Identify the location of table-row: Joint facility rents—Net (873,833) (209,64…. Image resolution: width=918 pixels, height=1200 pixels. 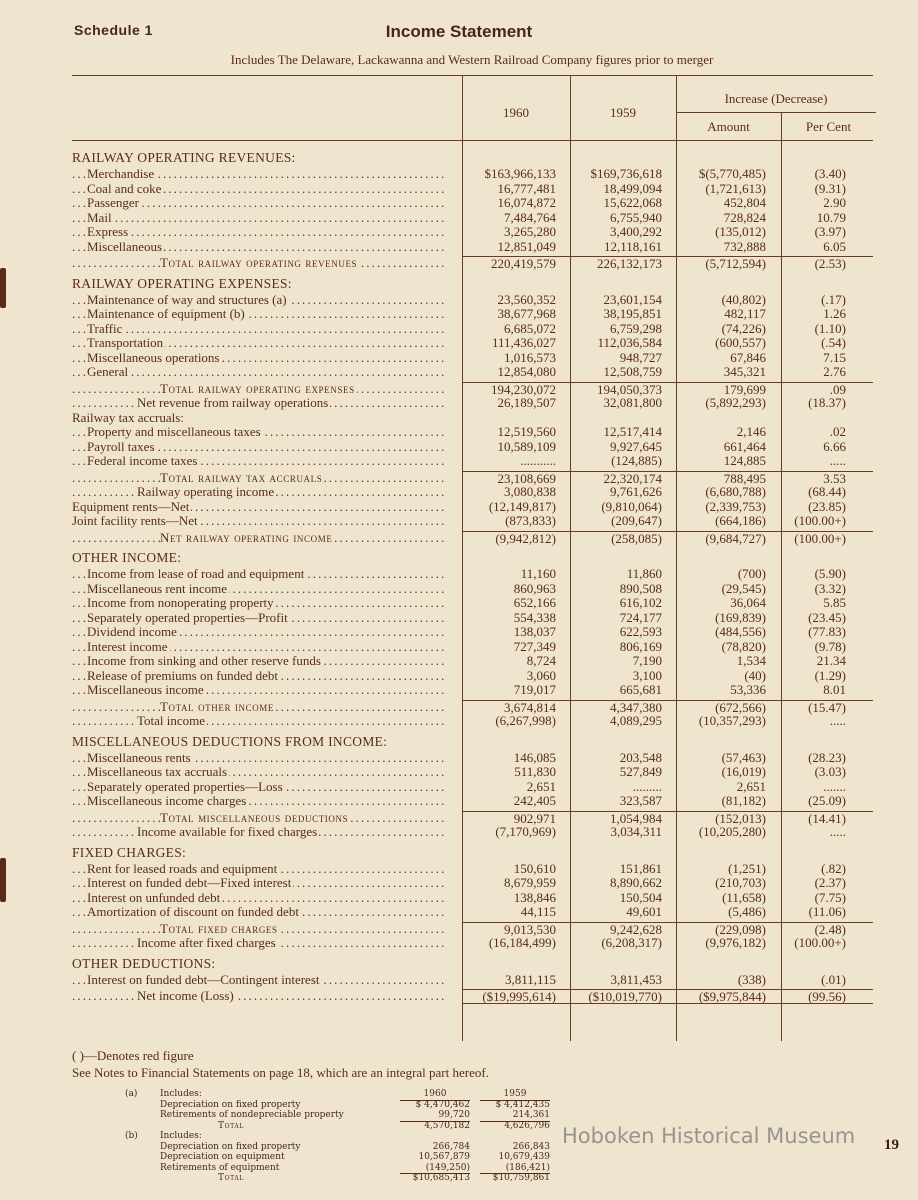
(472, 521).